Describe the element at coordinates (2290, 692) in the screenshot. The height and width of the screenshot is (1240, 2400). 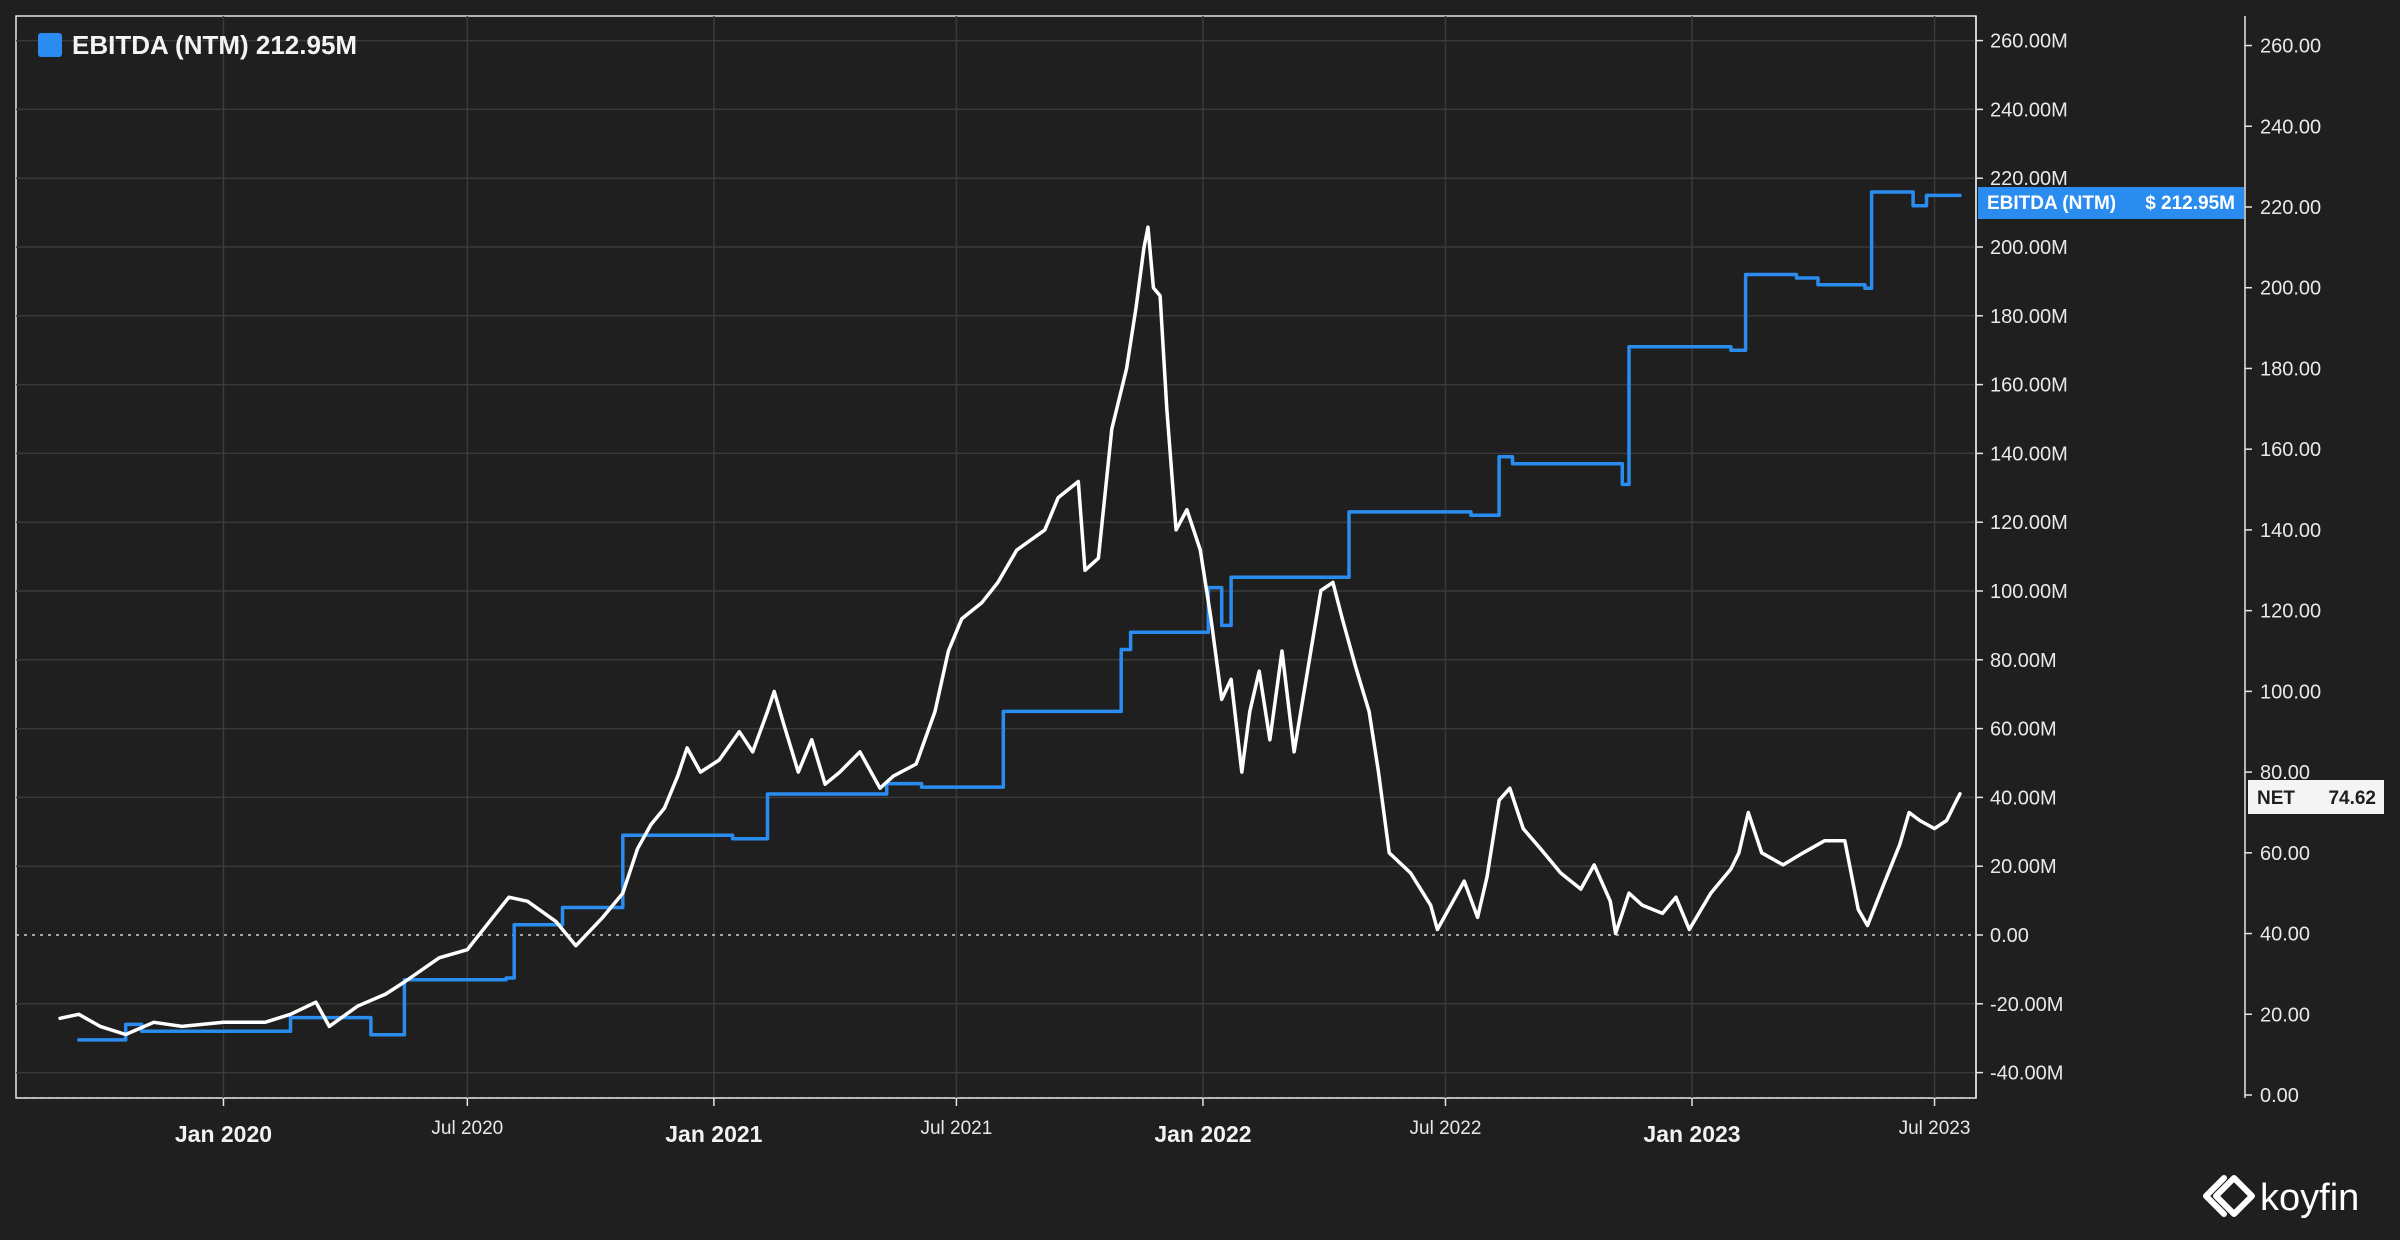
I see `right-axis-tick-label: 100.00` at that location.